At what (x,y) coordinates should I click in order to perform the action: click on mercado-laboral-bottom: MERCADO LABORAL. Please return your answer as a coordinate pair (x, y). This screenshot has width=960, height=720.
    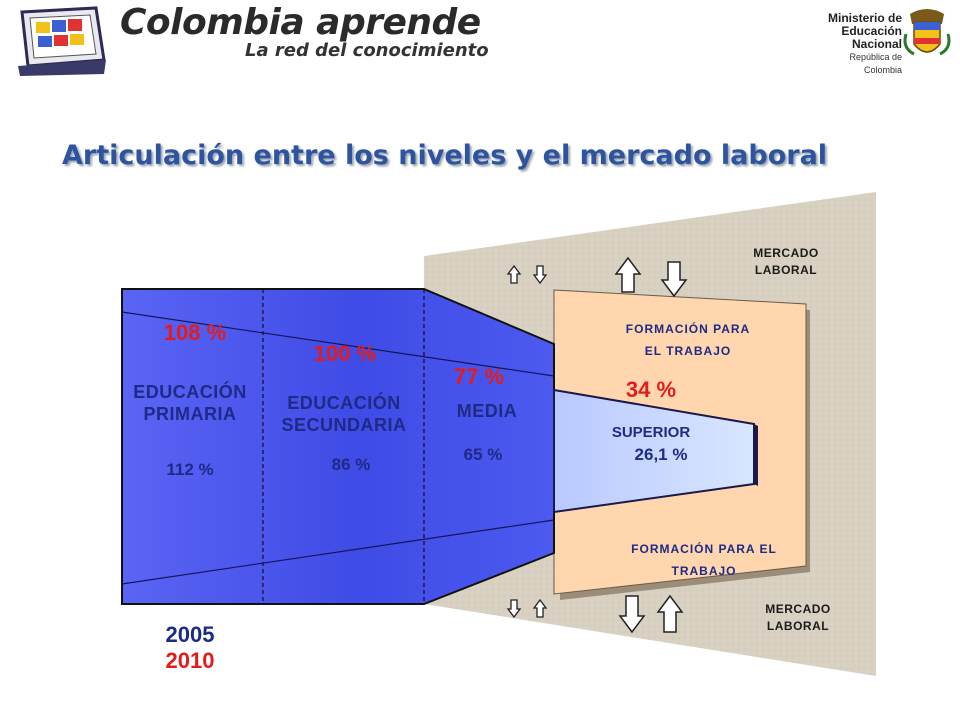
    Looking at the image, I should click on (798, 618).